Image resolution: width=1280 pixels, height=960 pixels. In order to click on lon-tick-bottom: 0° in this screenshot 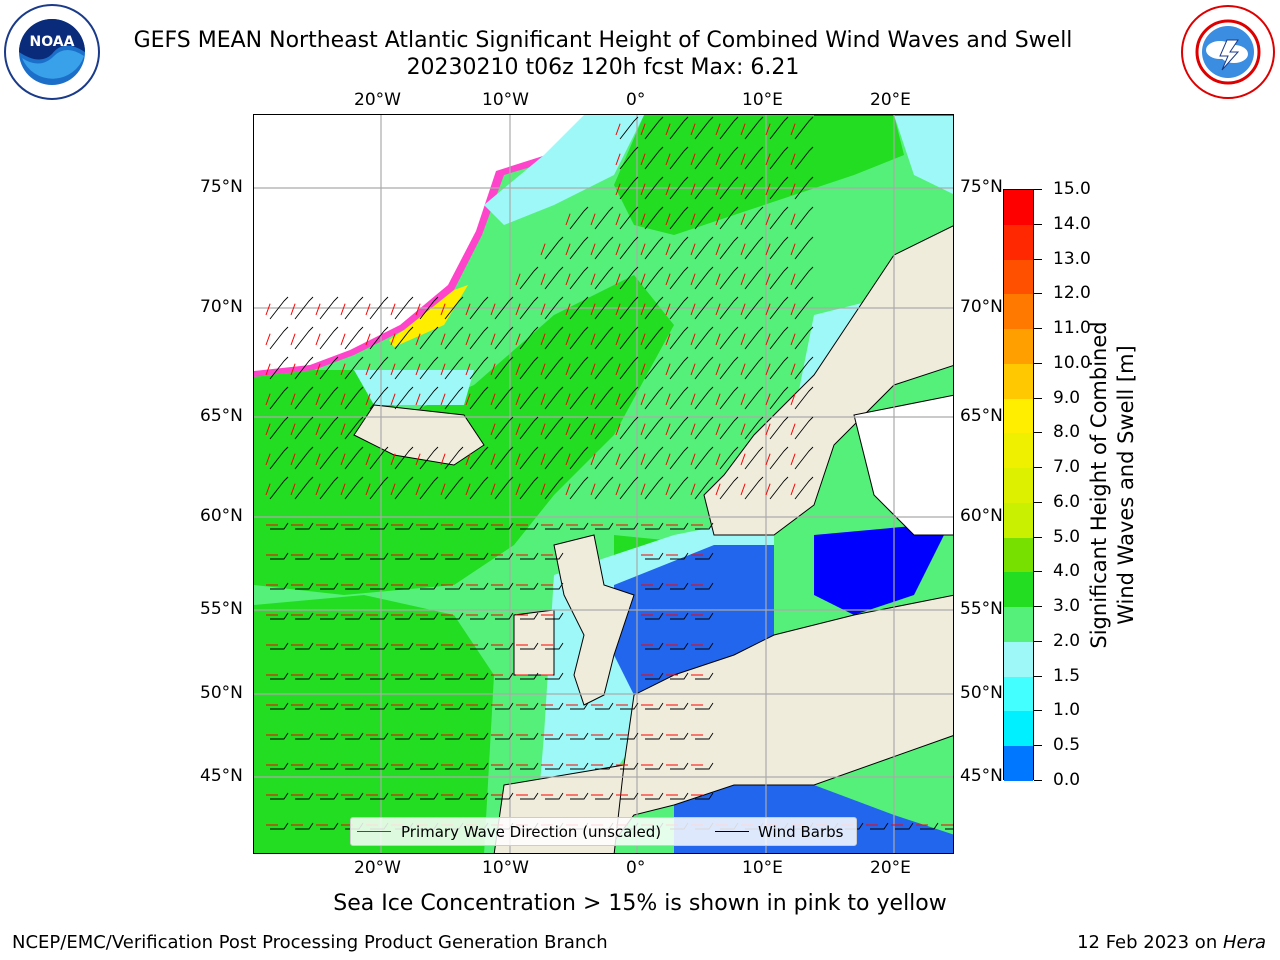, I will do `click(636, 868)`.